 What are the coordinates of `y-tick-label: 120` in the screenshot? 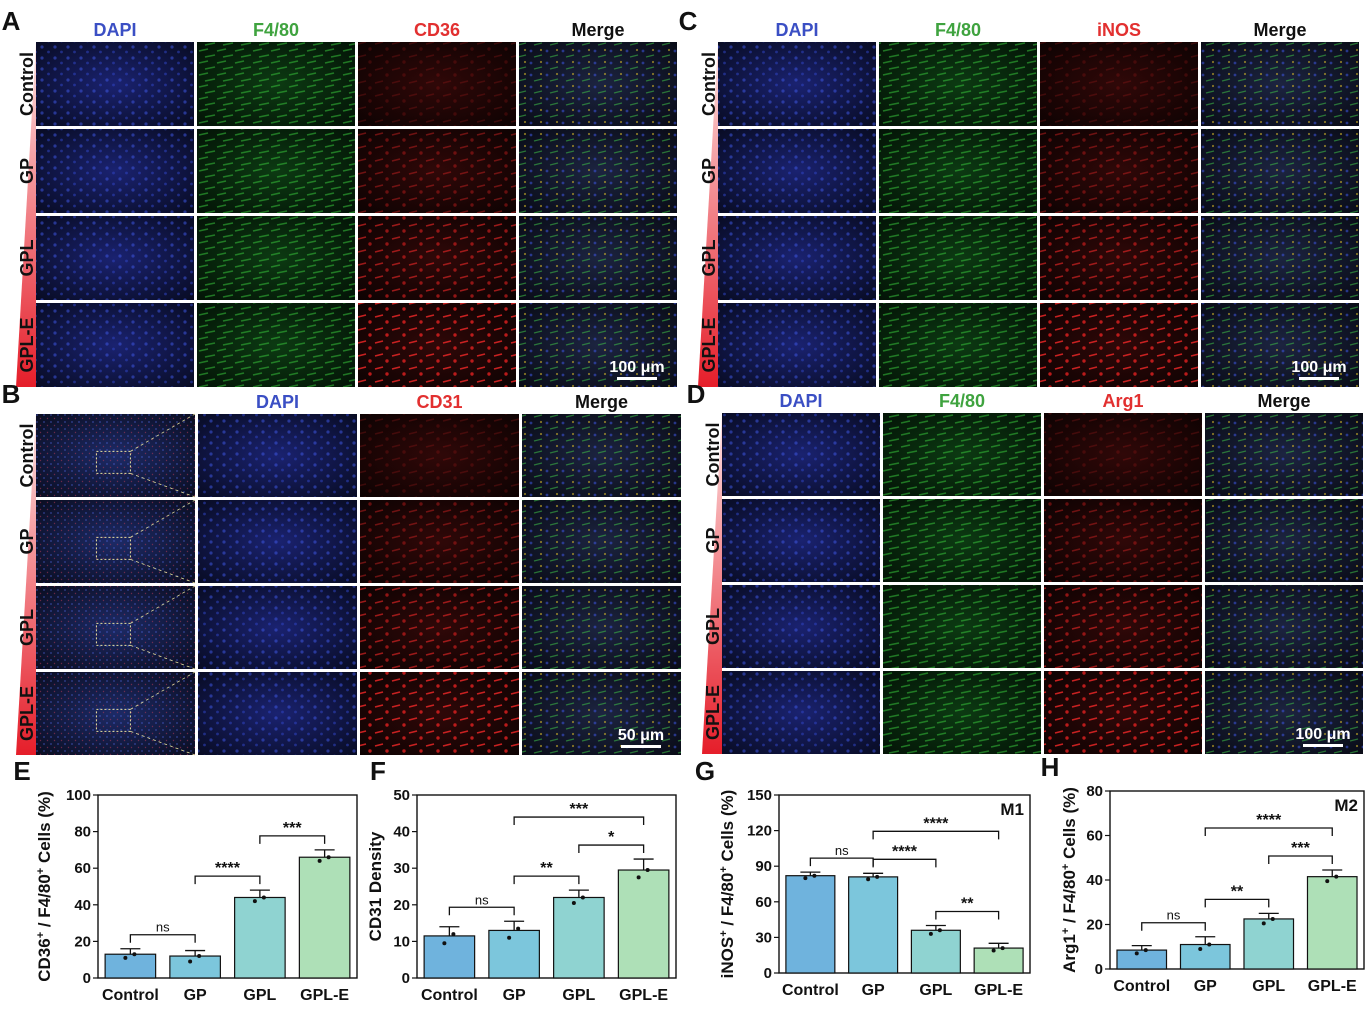 It's located at (759, 831).